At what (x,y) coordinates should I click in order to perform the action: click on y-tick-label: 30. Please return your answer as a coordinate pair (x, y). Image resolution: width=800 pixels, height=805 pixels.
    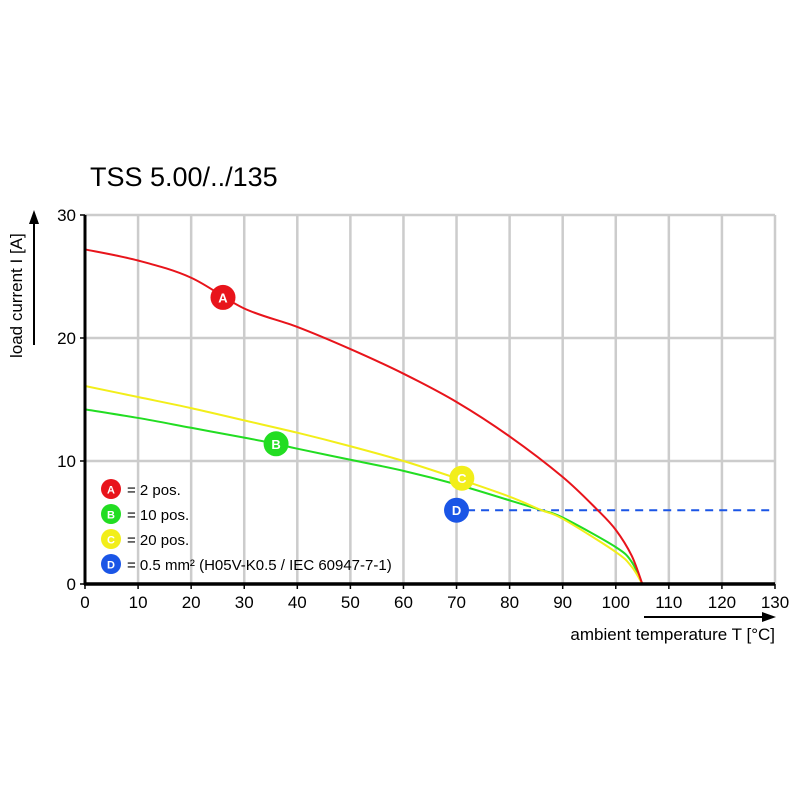
    Looking at the image, I should click on (66, 215).